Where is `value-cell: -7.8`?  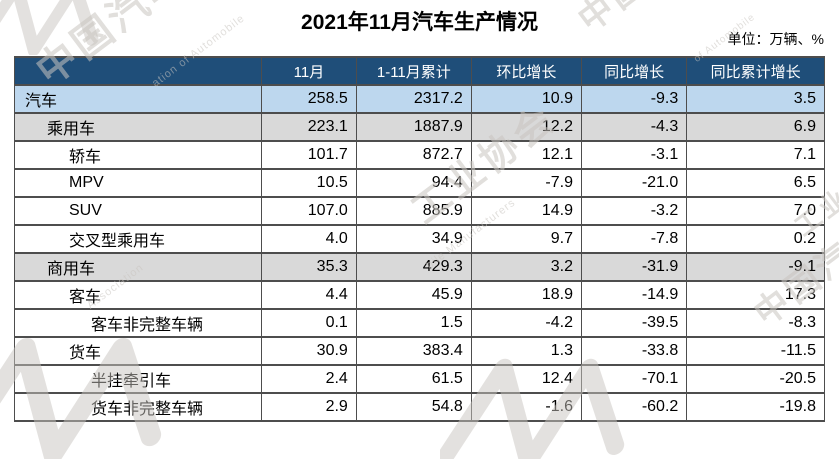 value-cell: -7.8 is located at coordinates (634, 239).